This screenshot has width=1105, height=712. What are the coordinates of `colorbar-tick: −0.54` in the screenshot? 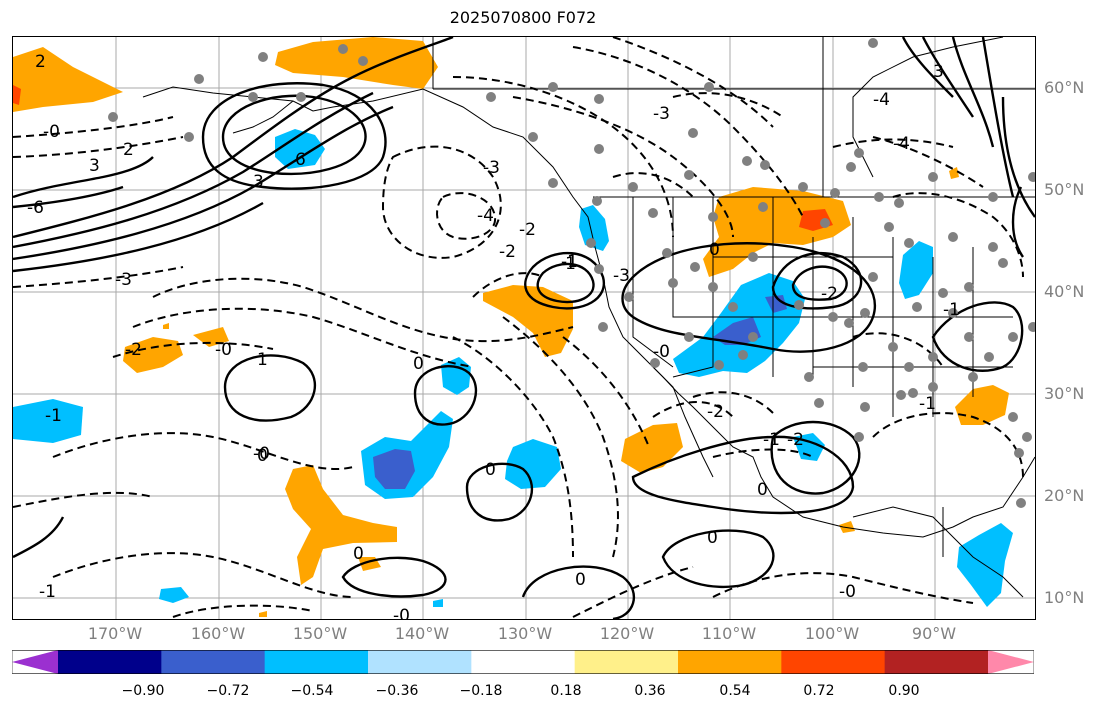 It's located at (312, 691).